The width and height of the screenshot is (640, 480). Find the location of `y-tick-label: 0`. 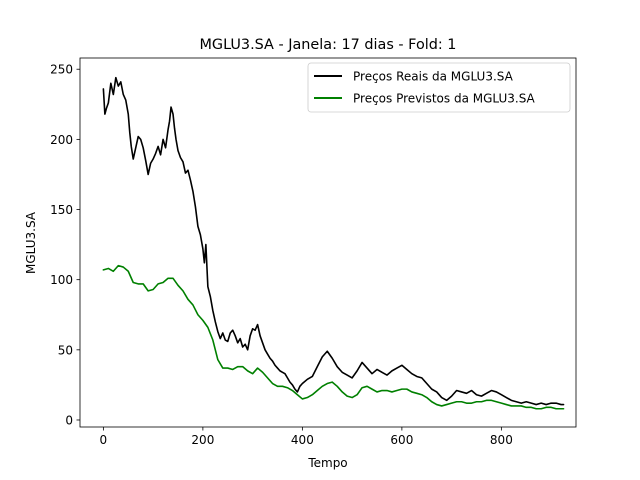

y-tick-label: 0 is located at coordinates (69, 420).